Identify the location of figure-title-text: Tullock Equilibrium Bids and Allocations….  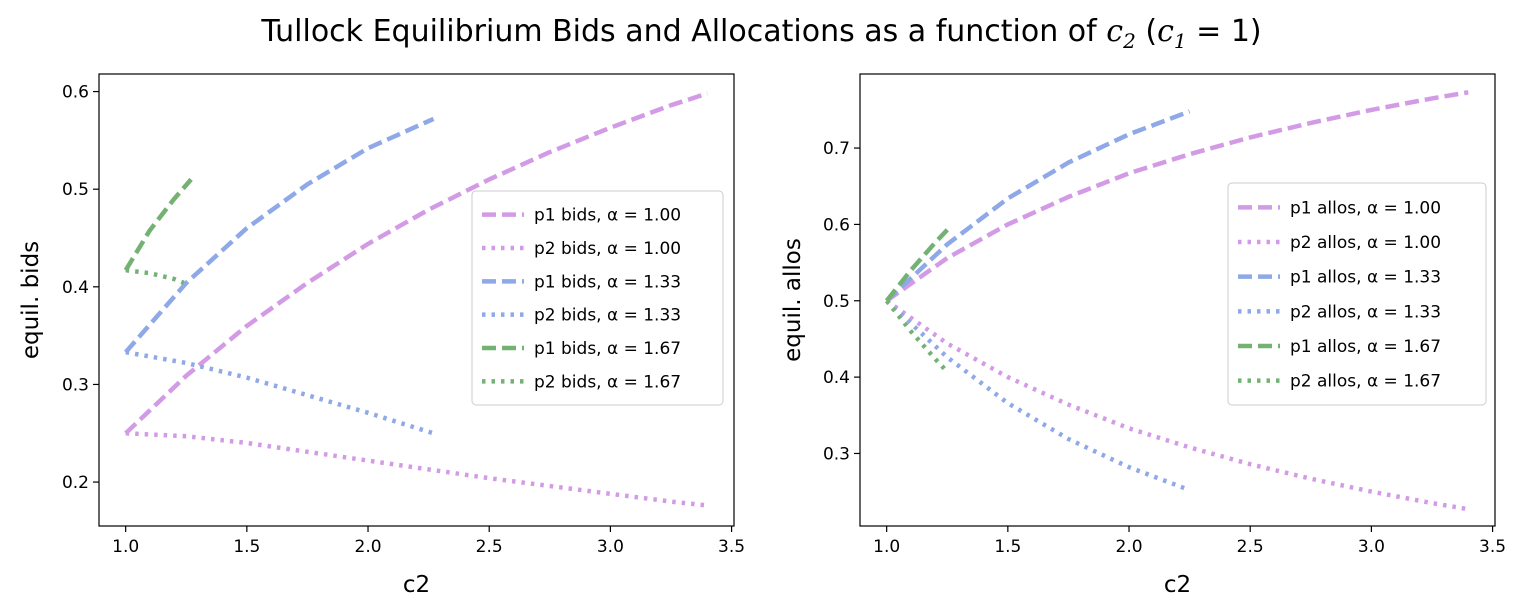
(679, 31).